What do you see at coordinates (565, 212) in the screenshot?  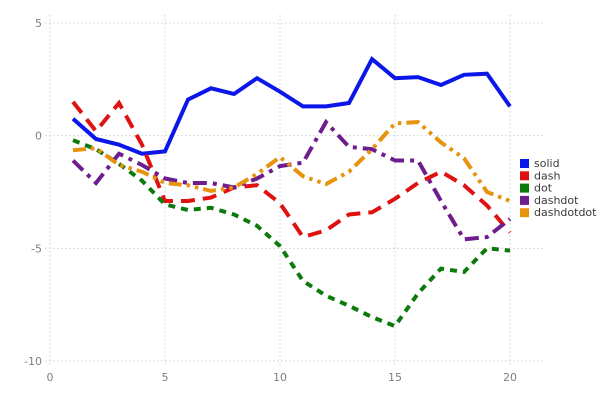 I see `legend-label-dashdotdot: dashdotdot` at bounding box center [565, 212].